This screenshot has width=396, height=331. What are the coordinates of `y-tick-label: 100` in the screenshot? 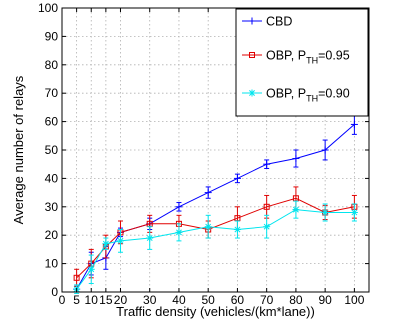 It's located at (48, 8).